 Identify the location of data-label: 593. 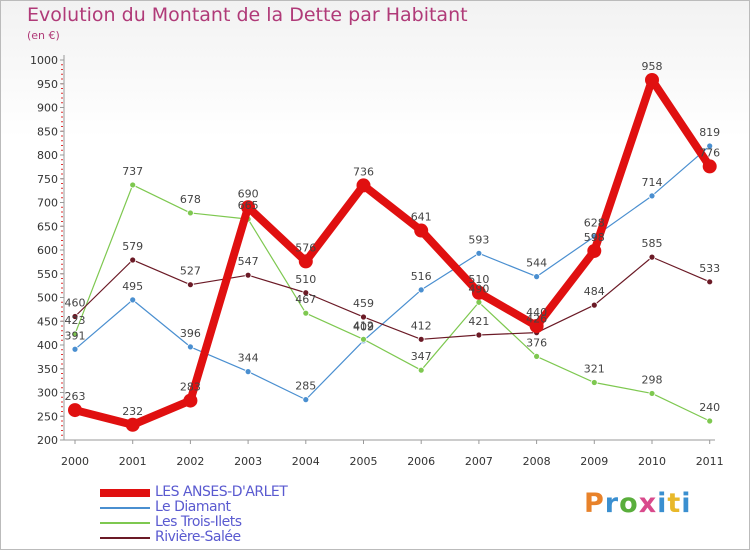
(478, 239).